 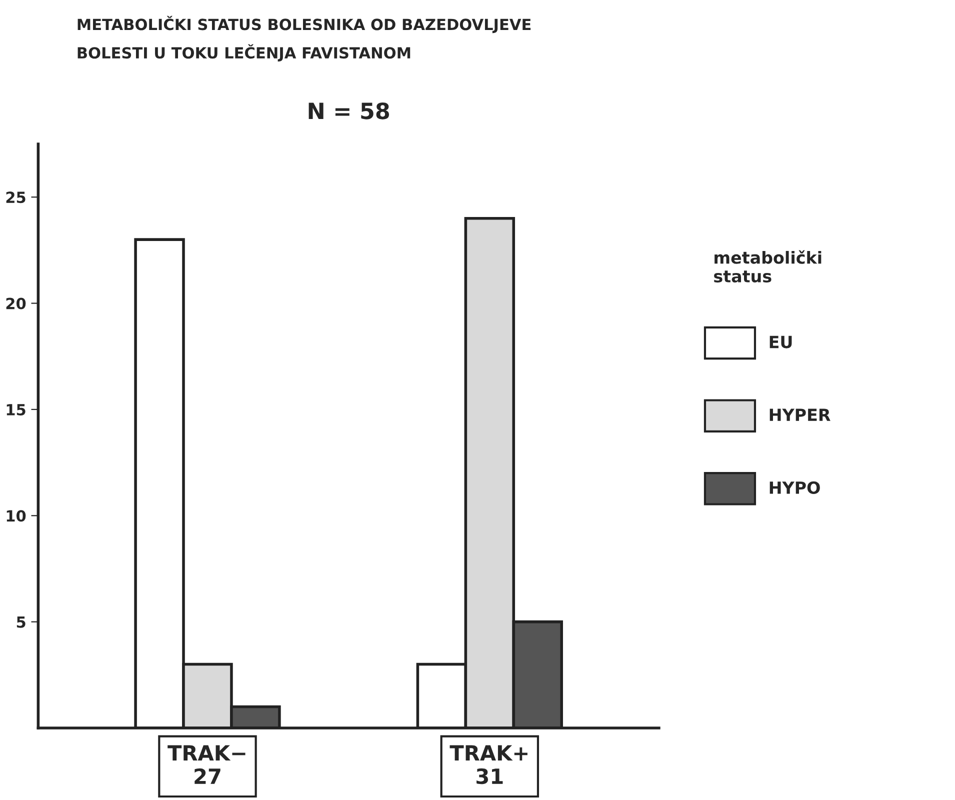 I want to click on legend-label: EU, so click(x=781, y=342).